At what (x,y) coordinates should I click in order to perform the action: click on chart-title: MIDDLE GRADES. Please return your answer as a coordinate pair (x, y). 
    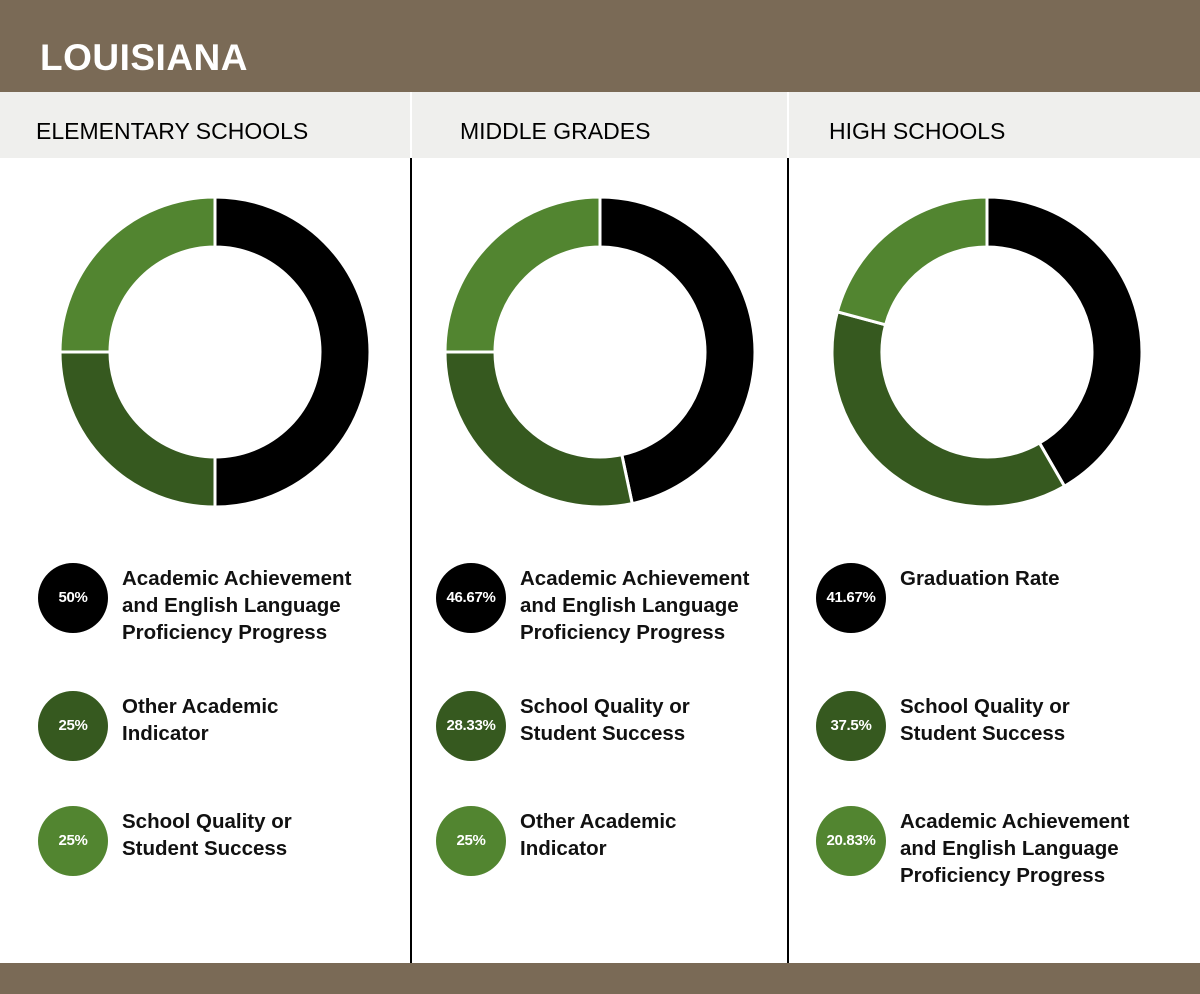
    Looking at the image, I should click on (555, 131).